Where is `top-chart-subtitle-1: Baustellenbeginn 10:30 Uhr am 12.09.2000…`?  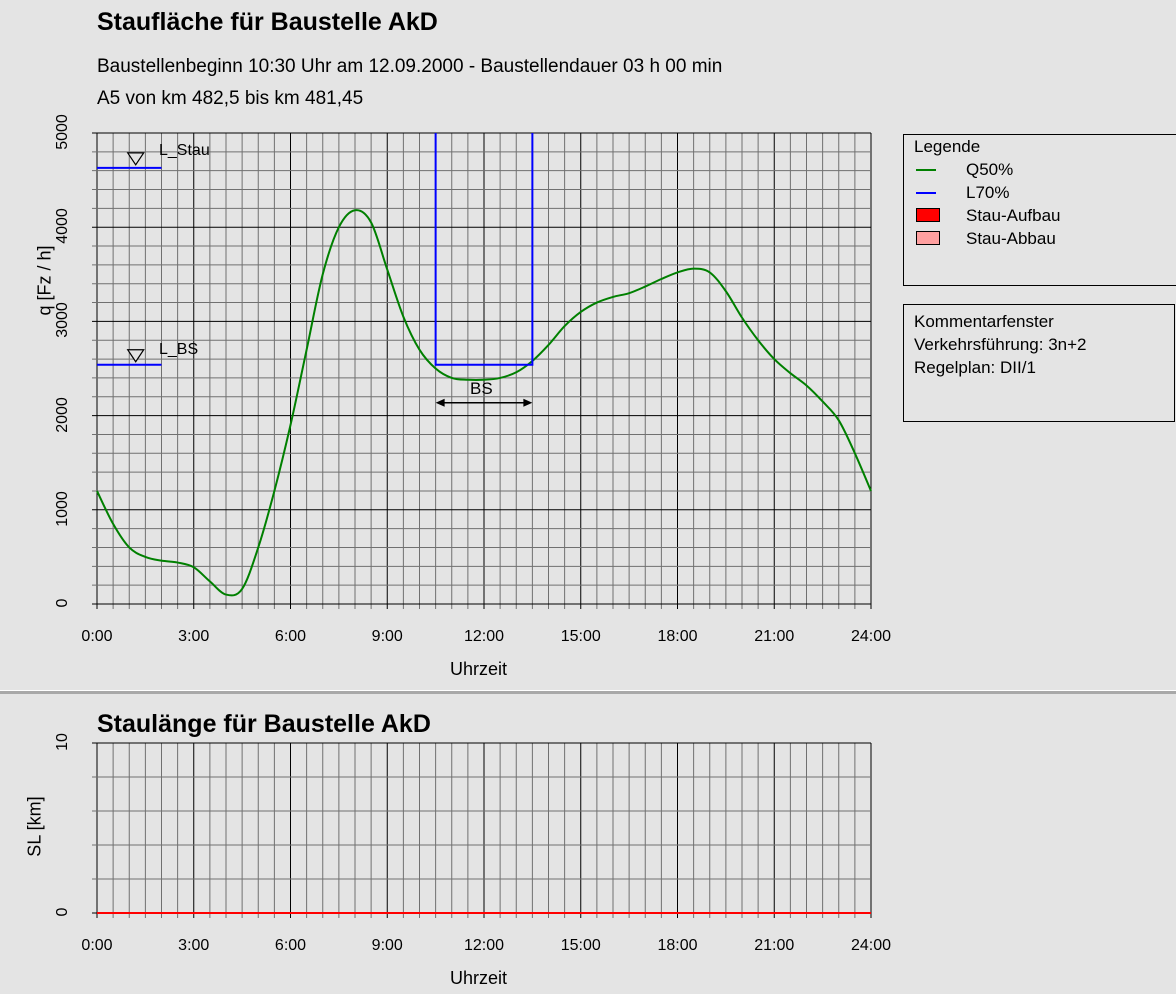
top-chart-subtitle-1: Baustellenbeginn 10:30 Uhr am 12.09.2000… is located at coordinates (410, 66).